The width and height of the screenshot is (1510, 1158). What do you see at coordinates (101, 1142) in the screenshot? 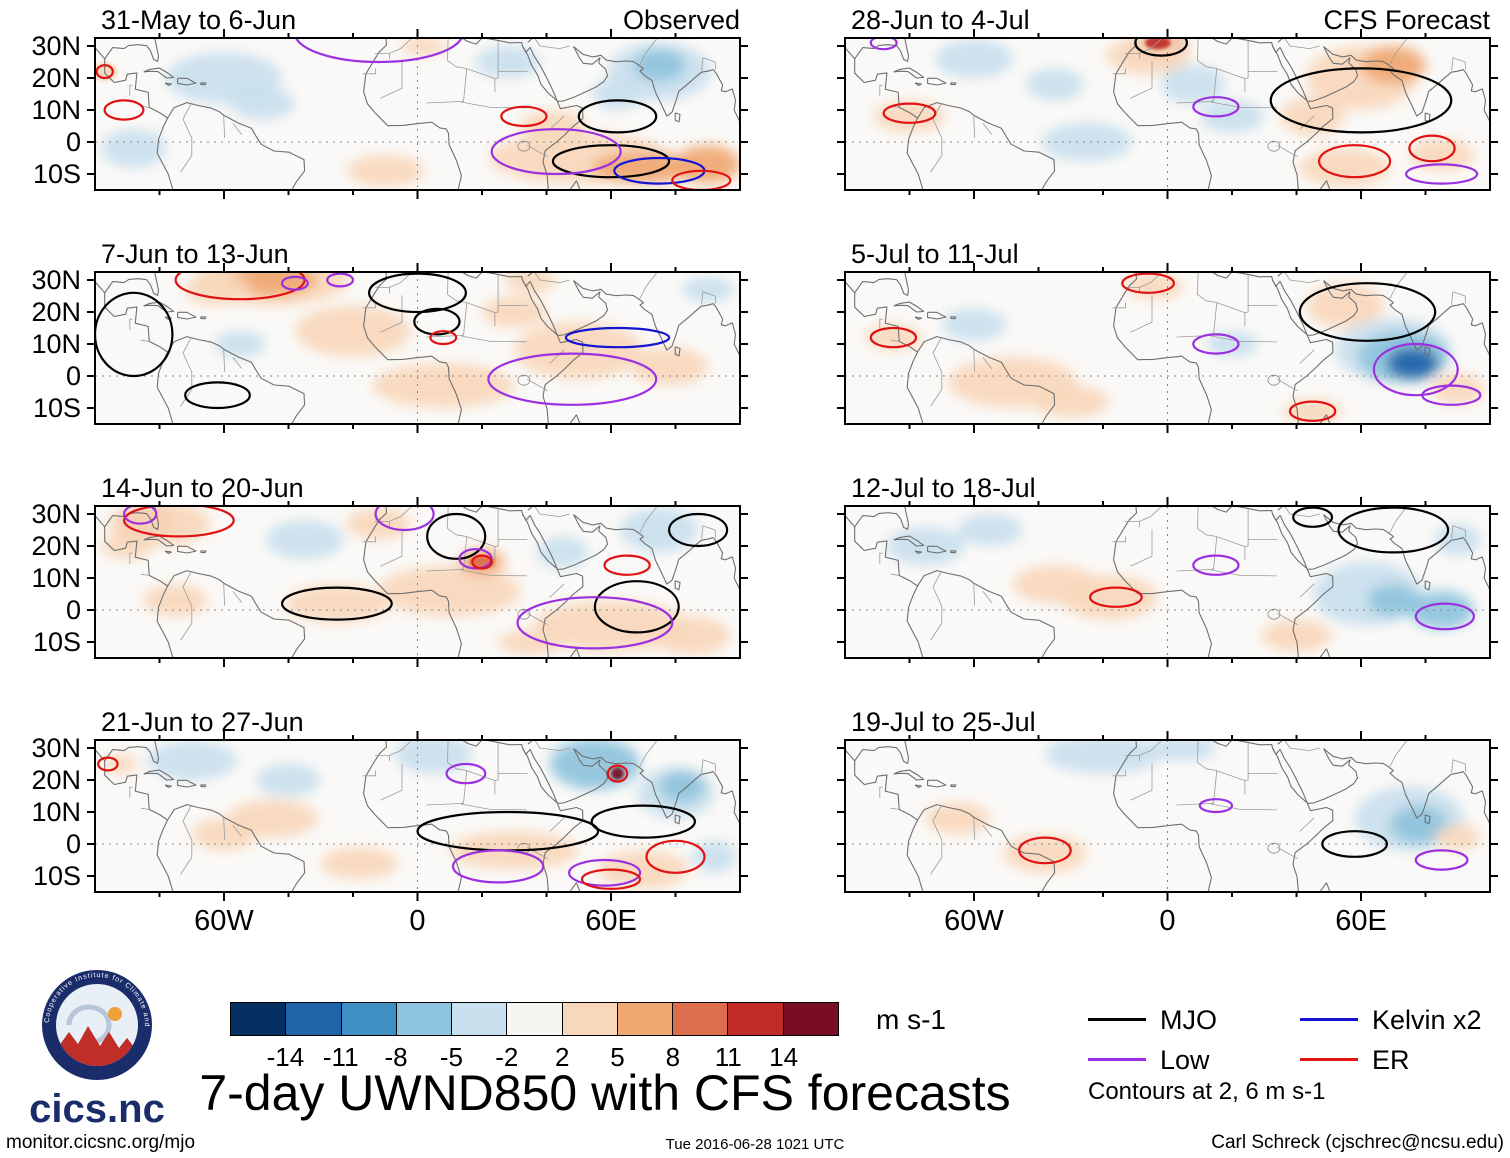
I see `footer-url: monitor.cicsnc.org/mjo` at bounding box center [101, 1142].